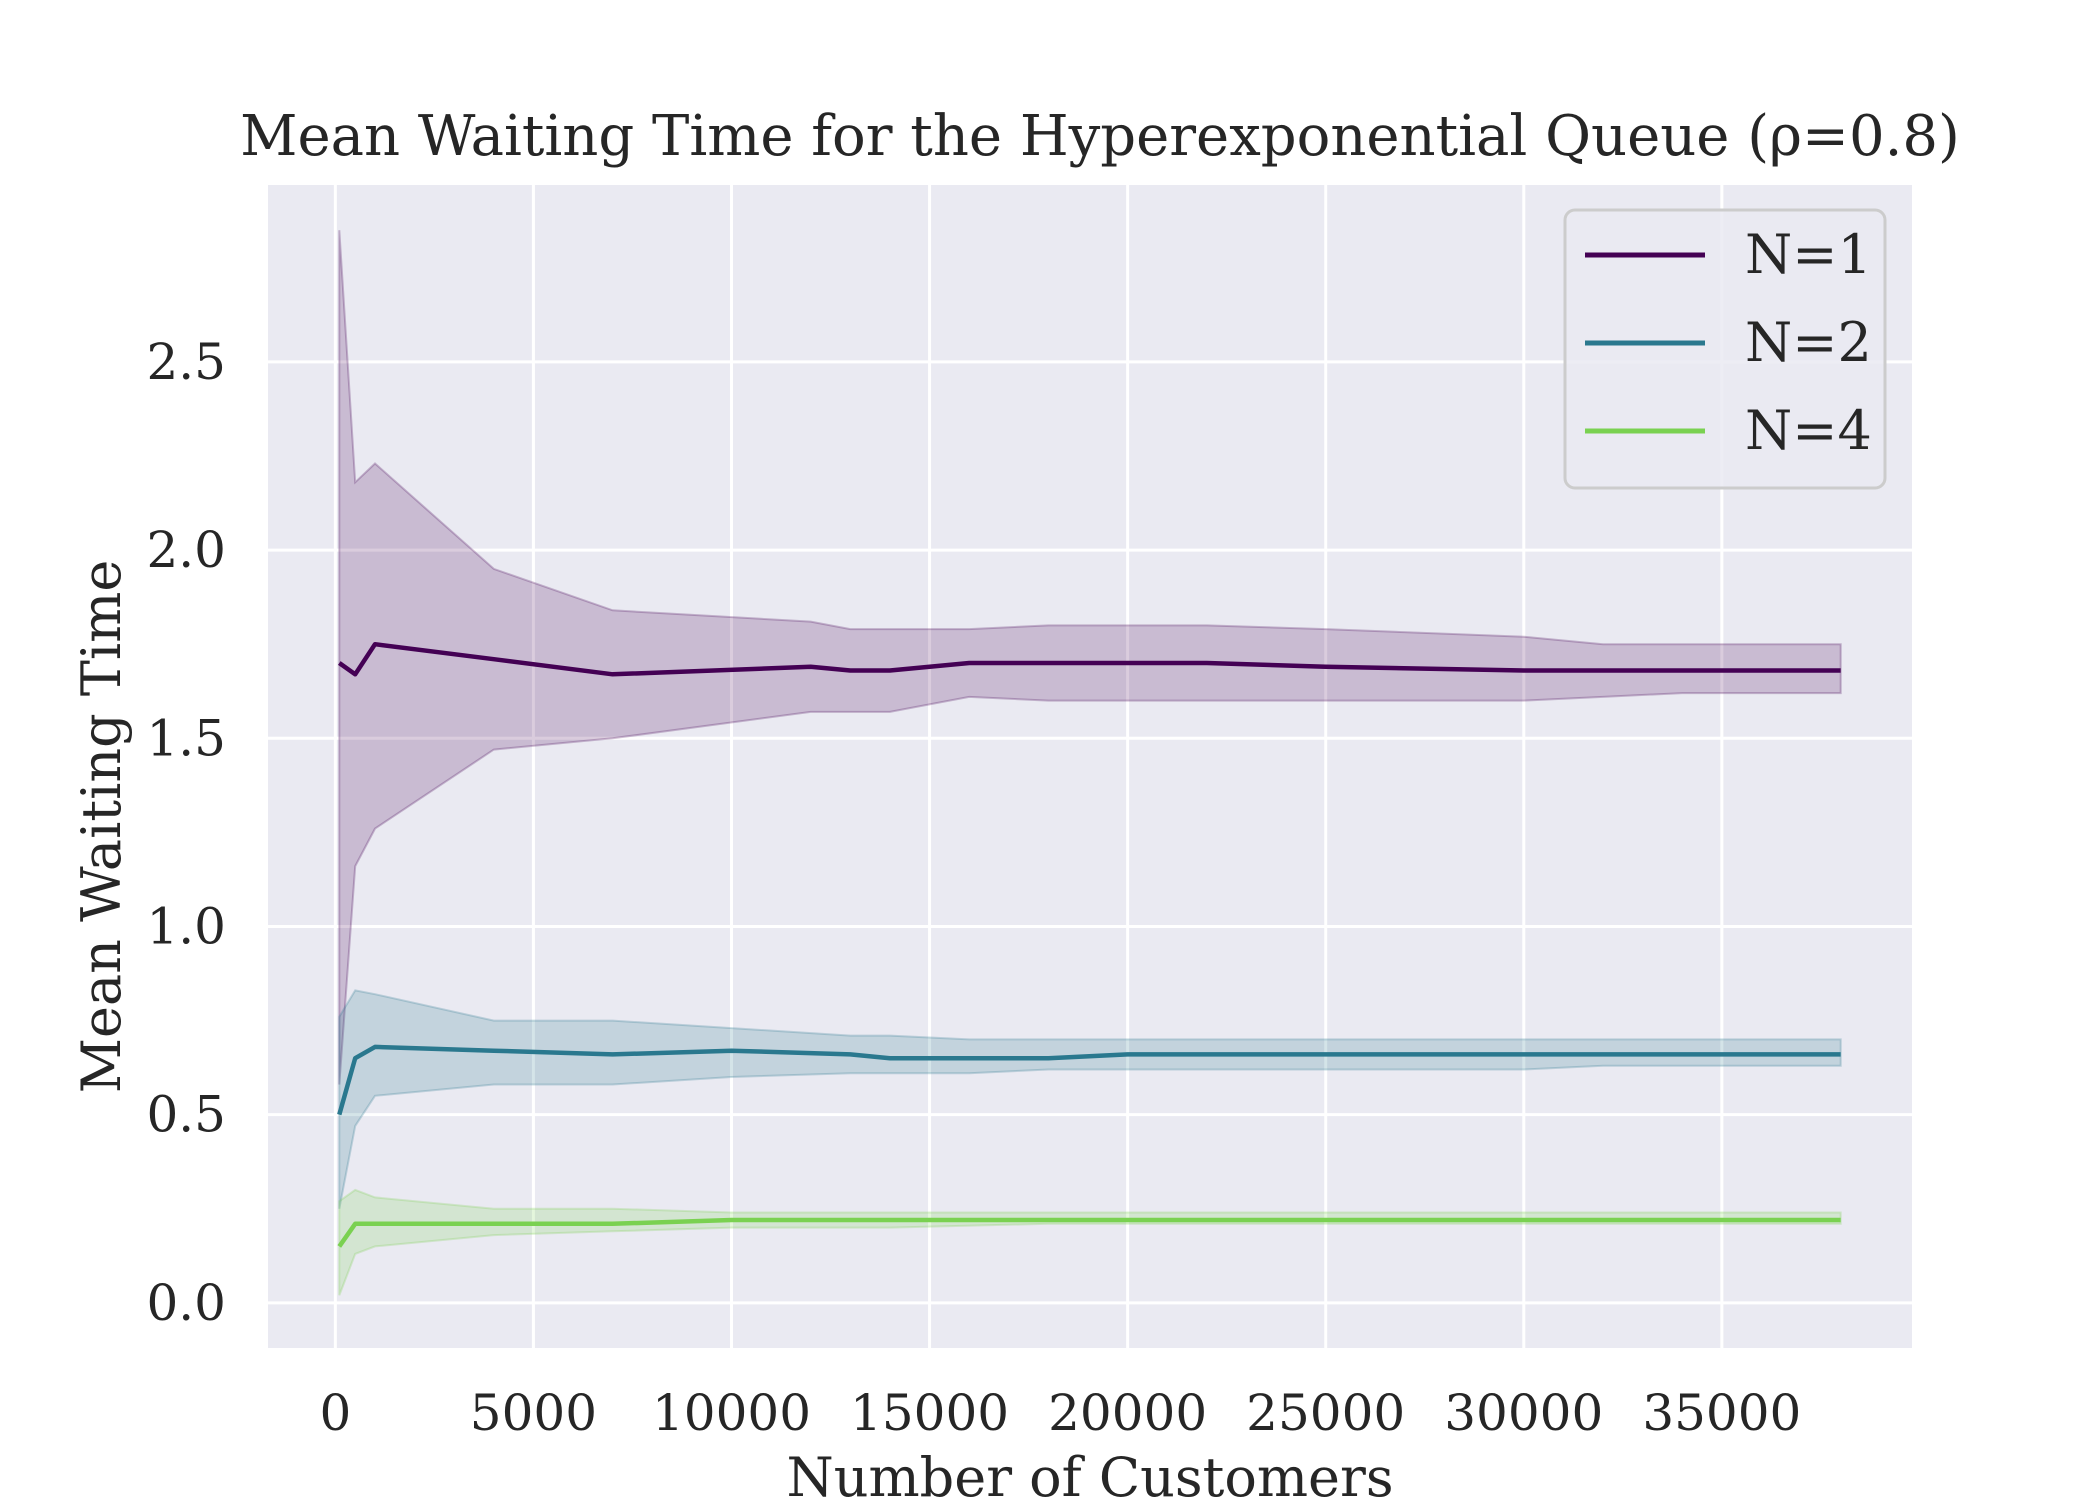  What do you see at coordinates (533, 1413) in the screenshot?
I see `x-tick-label: 5000` at bounding box center [533, 1413].